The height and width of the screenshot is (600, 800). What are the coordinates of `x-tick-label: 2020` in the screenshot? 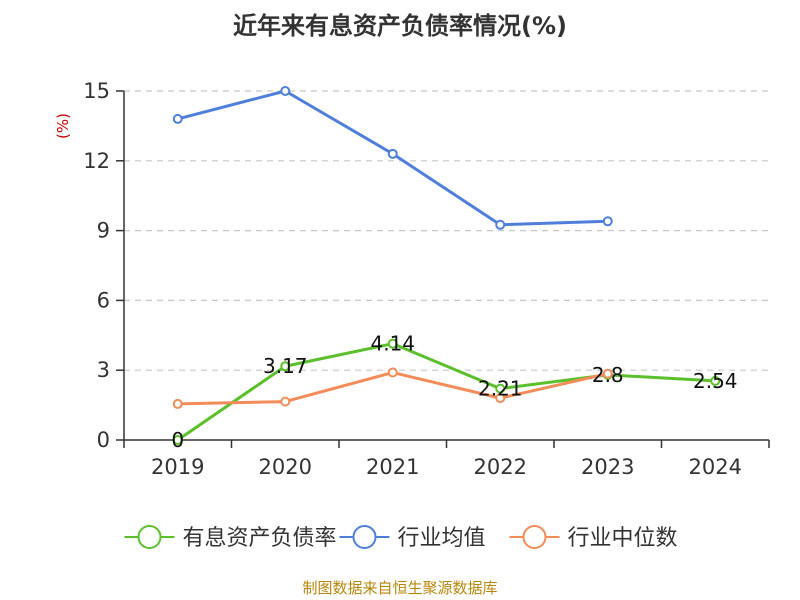 It's located at (285, 467).